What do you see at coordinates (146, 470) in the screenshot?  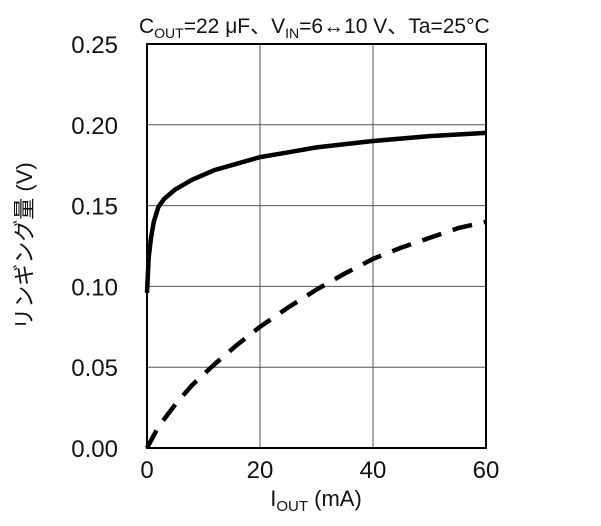 I see `x-tick-label: 0` at bounding box center [146, 470].